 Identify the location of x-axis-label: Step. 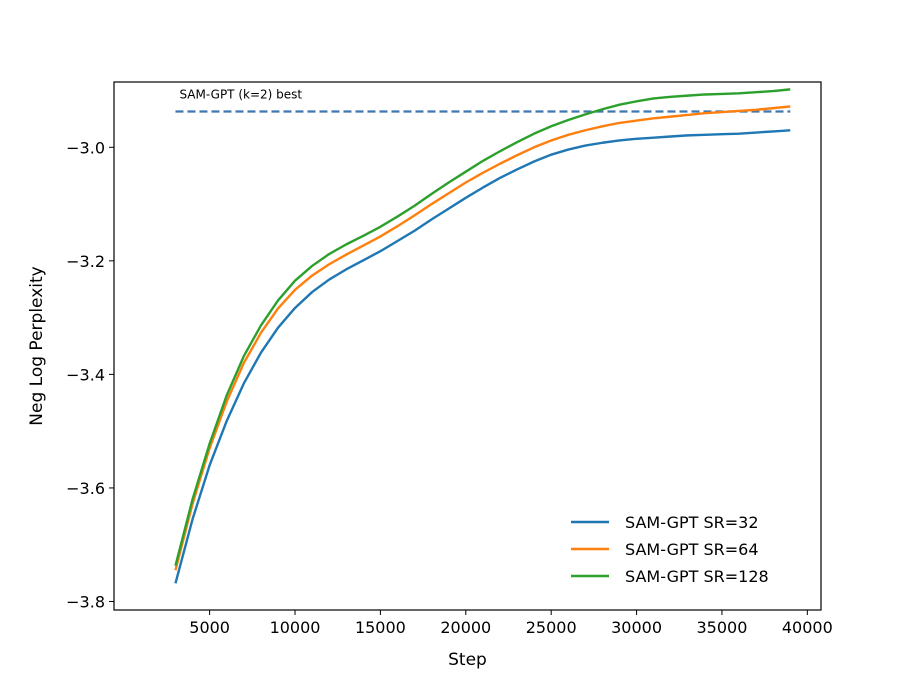
(467, 660).